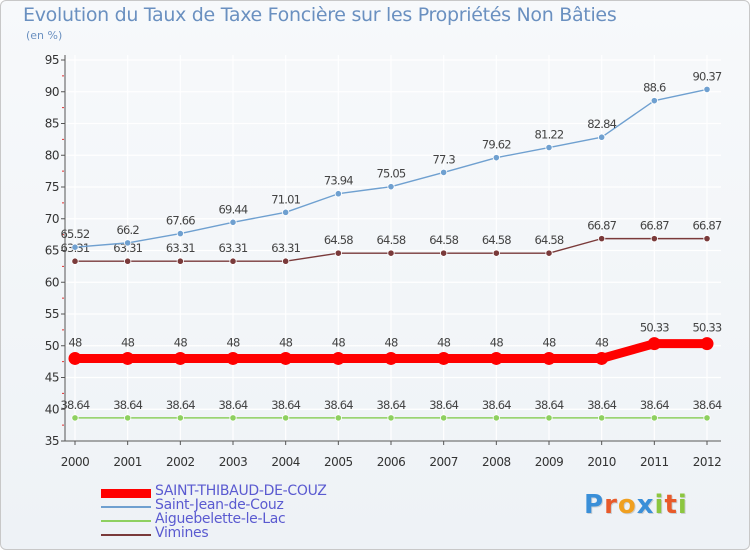 This screenshot has width=750, height=550. I want to click on data-label: 71.01, so click(285, 199).